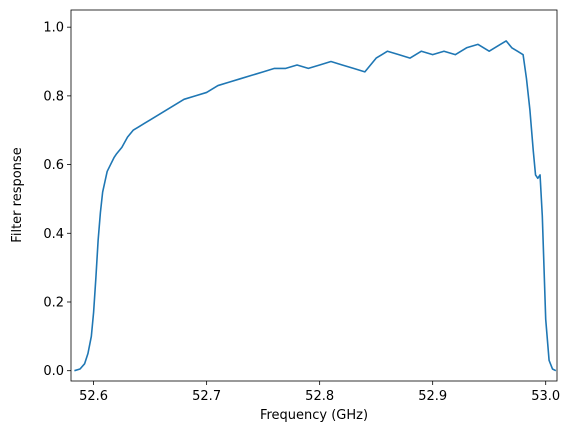 This screenshot has width=567, height=436. What do you see at coordinates (53, 302) in the screenshot?
I see `y-tick-label: 0.2` at bounding box center [53, 302].